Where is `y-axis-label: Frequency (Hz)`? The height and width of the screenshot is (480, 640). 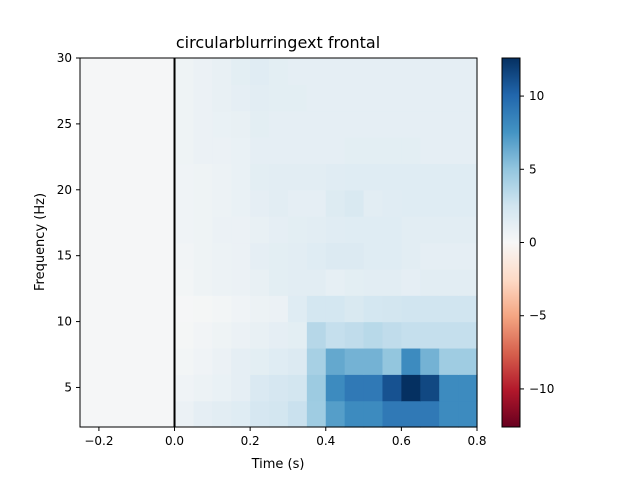
y-axis-label: Frequency (Hz) is located at coordinates (40, 242).